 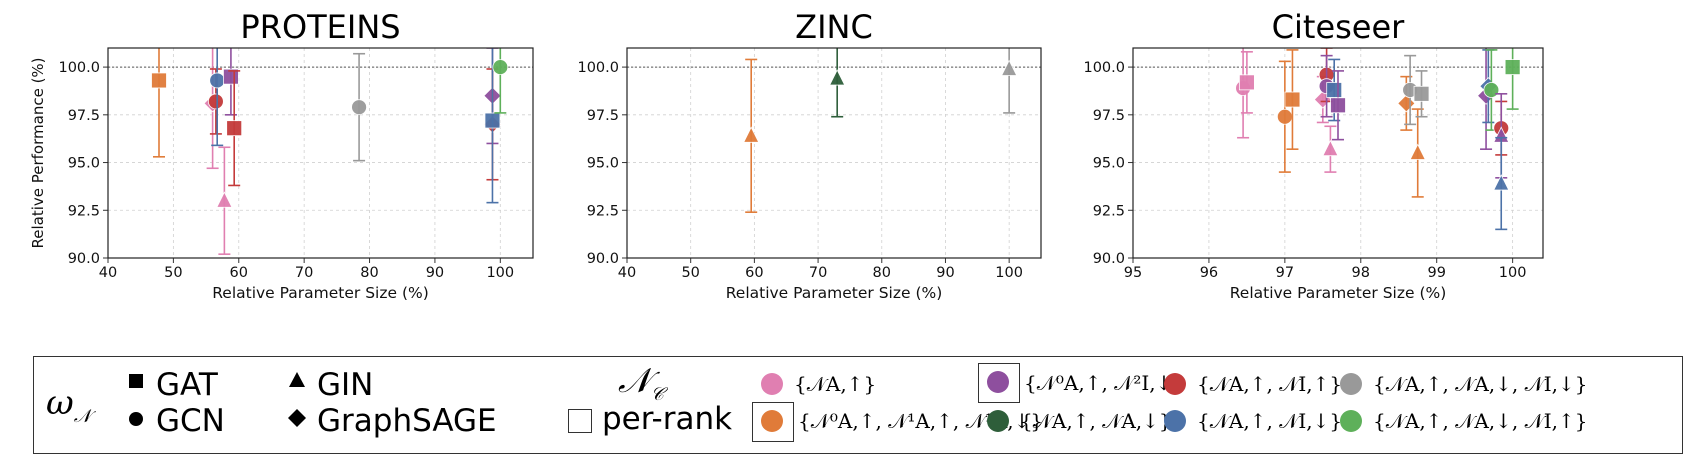 What do you see at coordinates (1270, 421) in the screenshot?
I see `legend-label-blue: {𝒩A,↑, 𝒩I,↓}` at bounding box center [1270, 421].